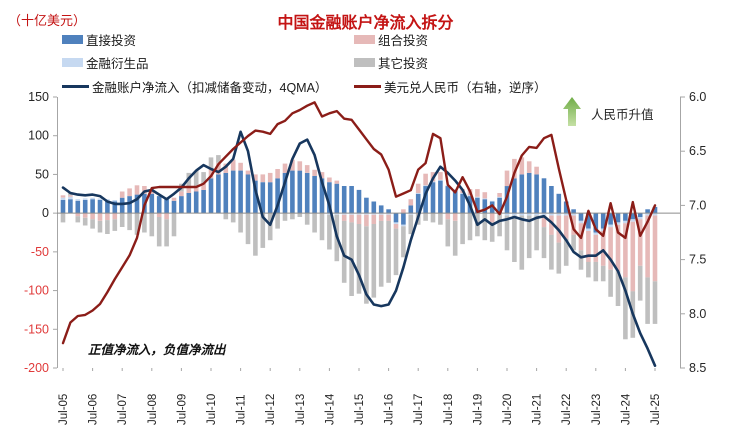 This screenshot has height=431, width=731. Describe the element at coordinates (403, 40) in the screenshot. I see `legend-label: 组合投资` at that location.